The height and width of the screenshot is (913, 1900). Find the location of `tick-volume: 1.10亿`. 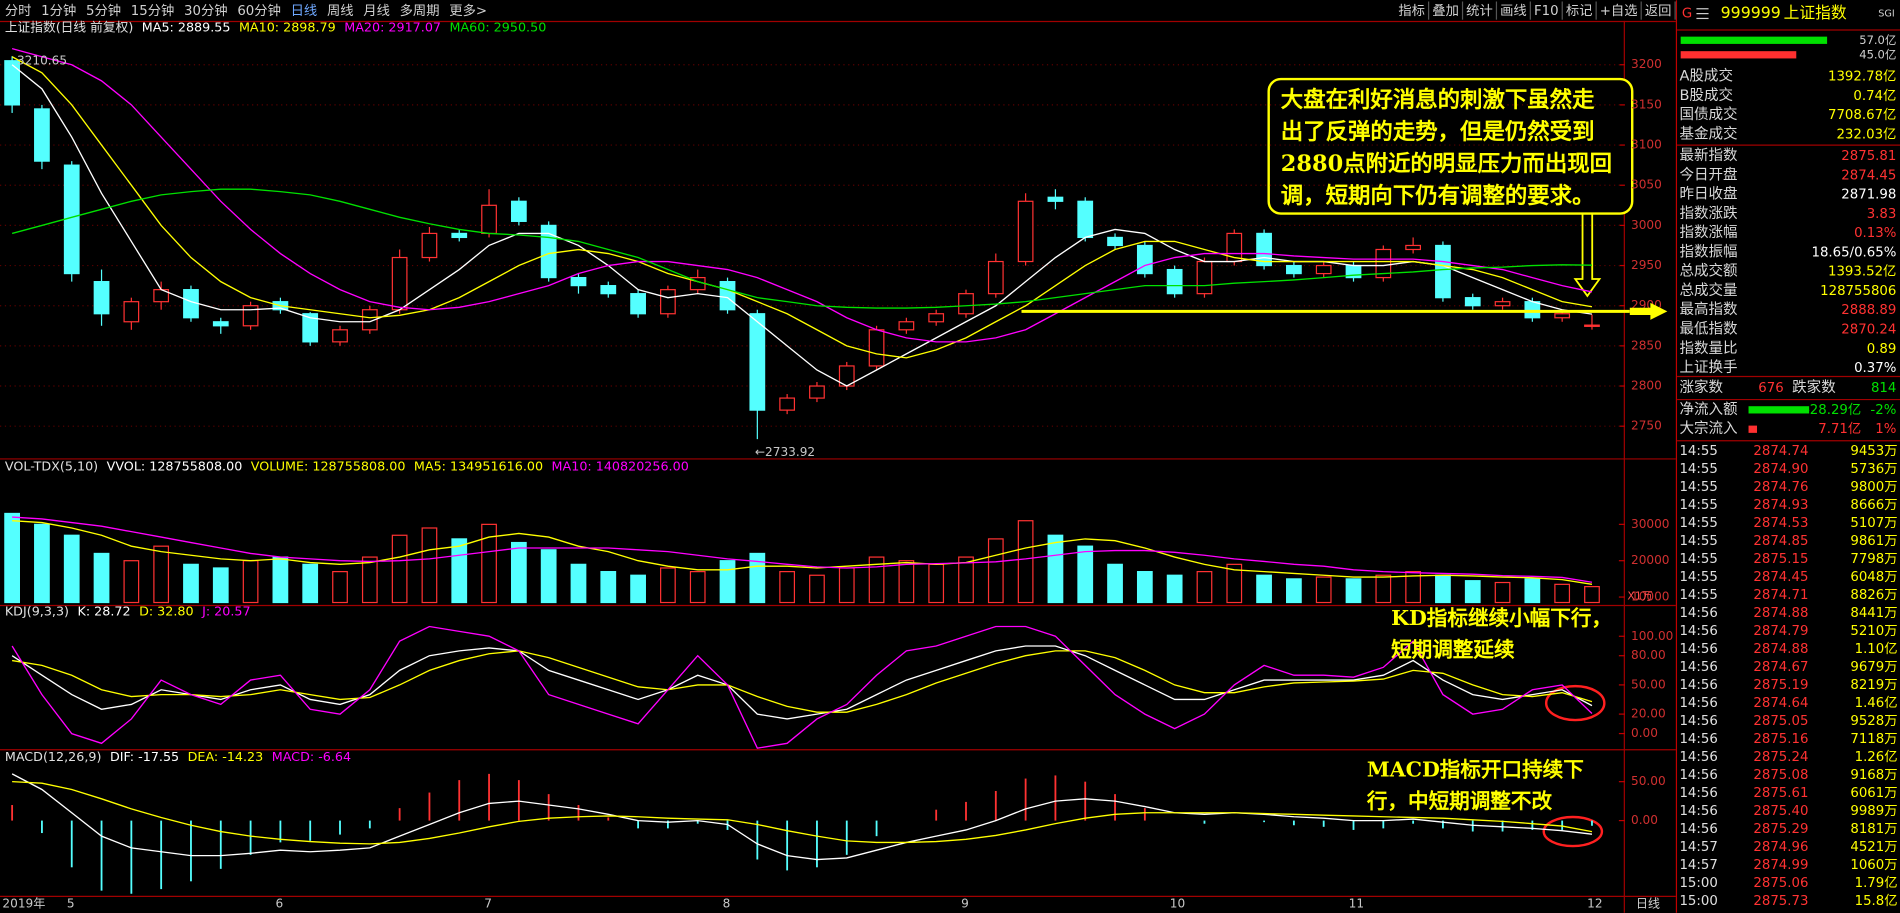

tick-volume: 1.10亿 is located at coordinates (1876, 649).